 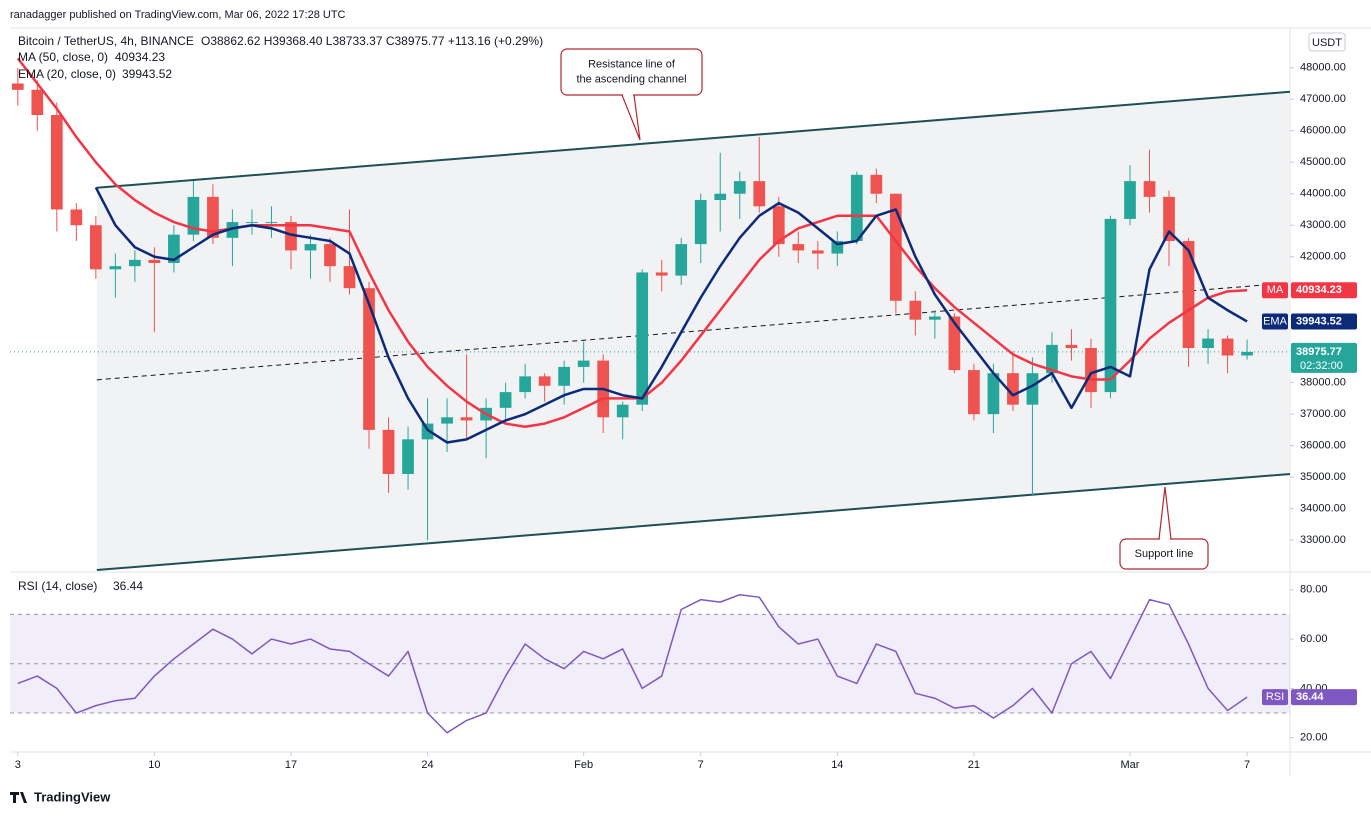 What do you see at coordinates (1323, 68) in the screenshot?
I see `y-tick-label: 48000.00` at bounding box center [1323, 68].